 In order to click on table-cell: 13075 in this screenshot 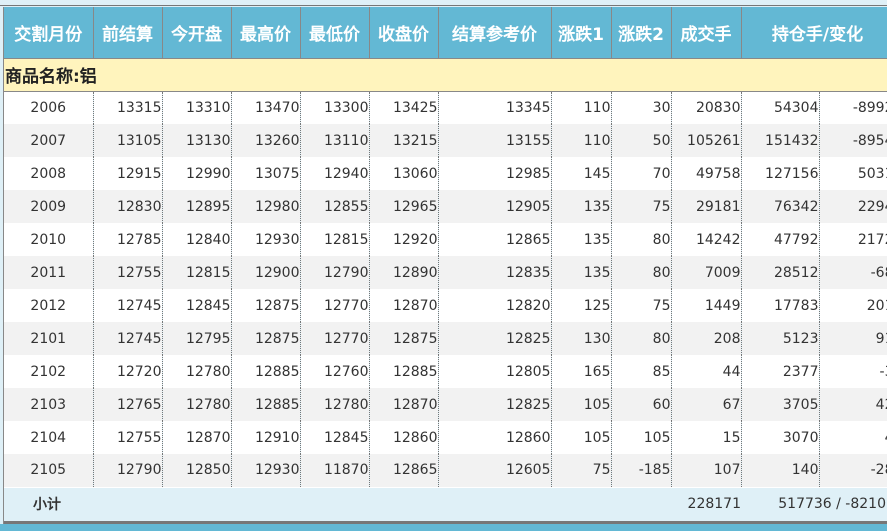, I will do `click(266, 173)`.